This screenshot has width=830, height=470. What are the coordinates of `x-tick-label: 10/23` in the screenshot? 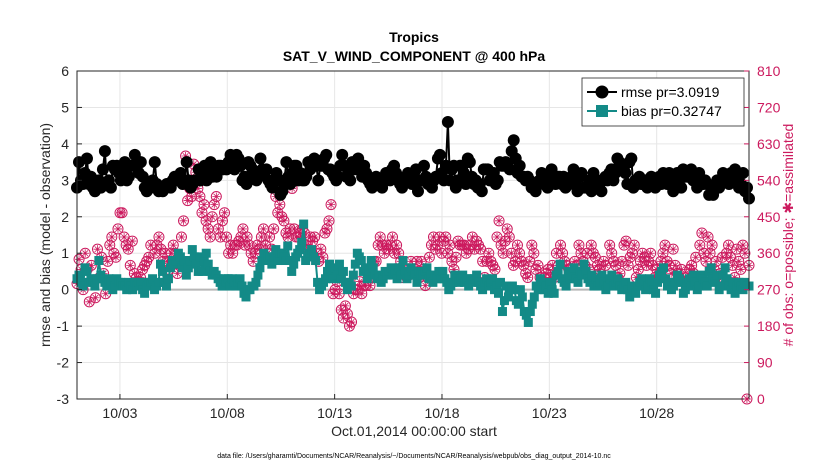 It's located at (549, 413).